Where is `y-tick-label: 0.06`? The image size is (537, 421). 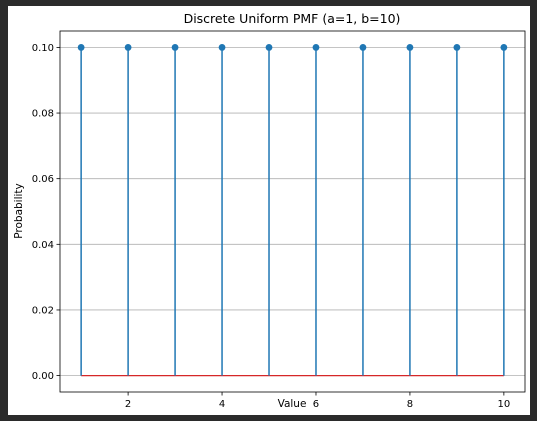 y-tick-label: 0.06 is located at coordinates (43, 179).